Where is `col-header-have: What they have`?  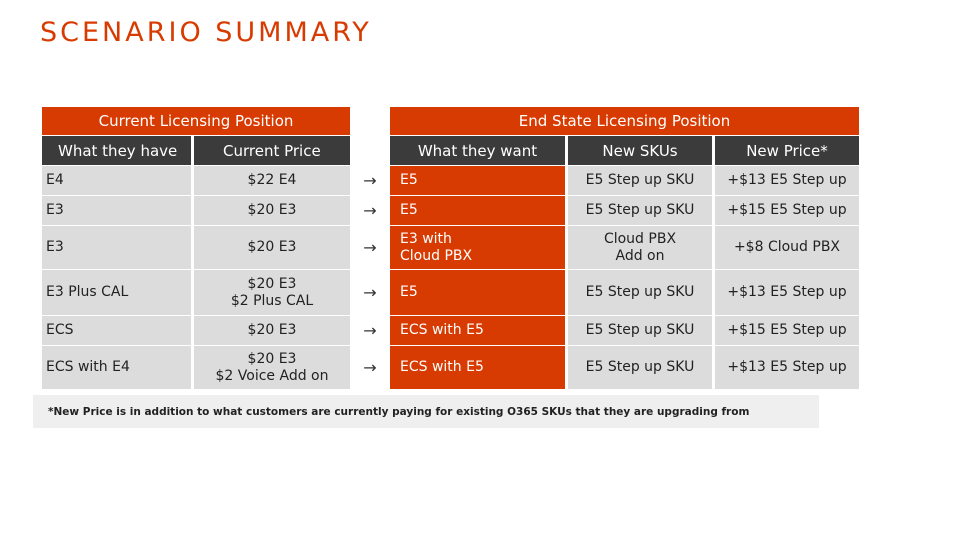 col-header-have: What they have is located at coordinates (116, 150).